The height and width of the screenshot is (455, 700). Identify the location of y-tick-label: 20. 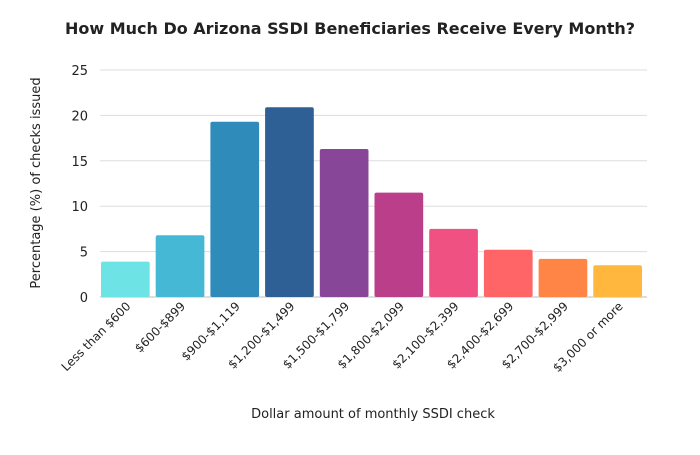
(79, 116).